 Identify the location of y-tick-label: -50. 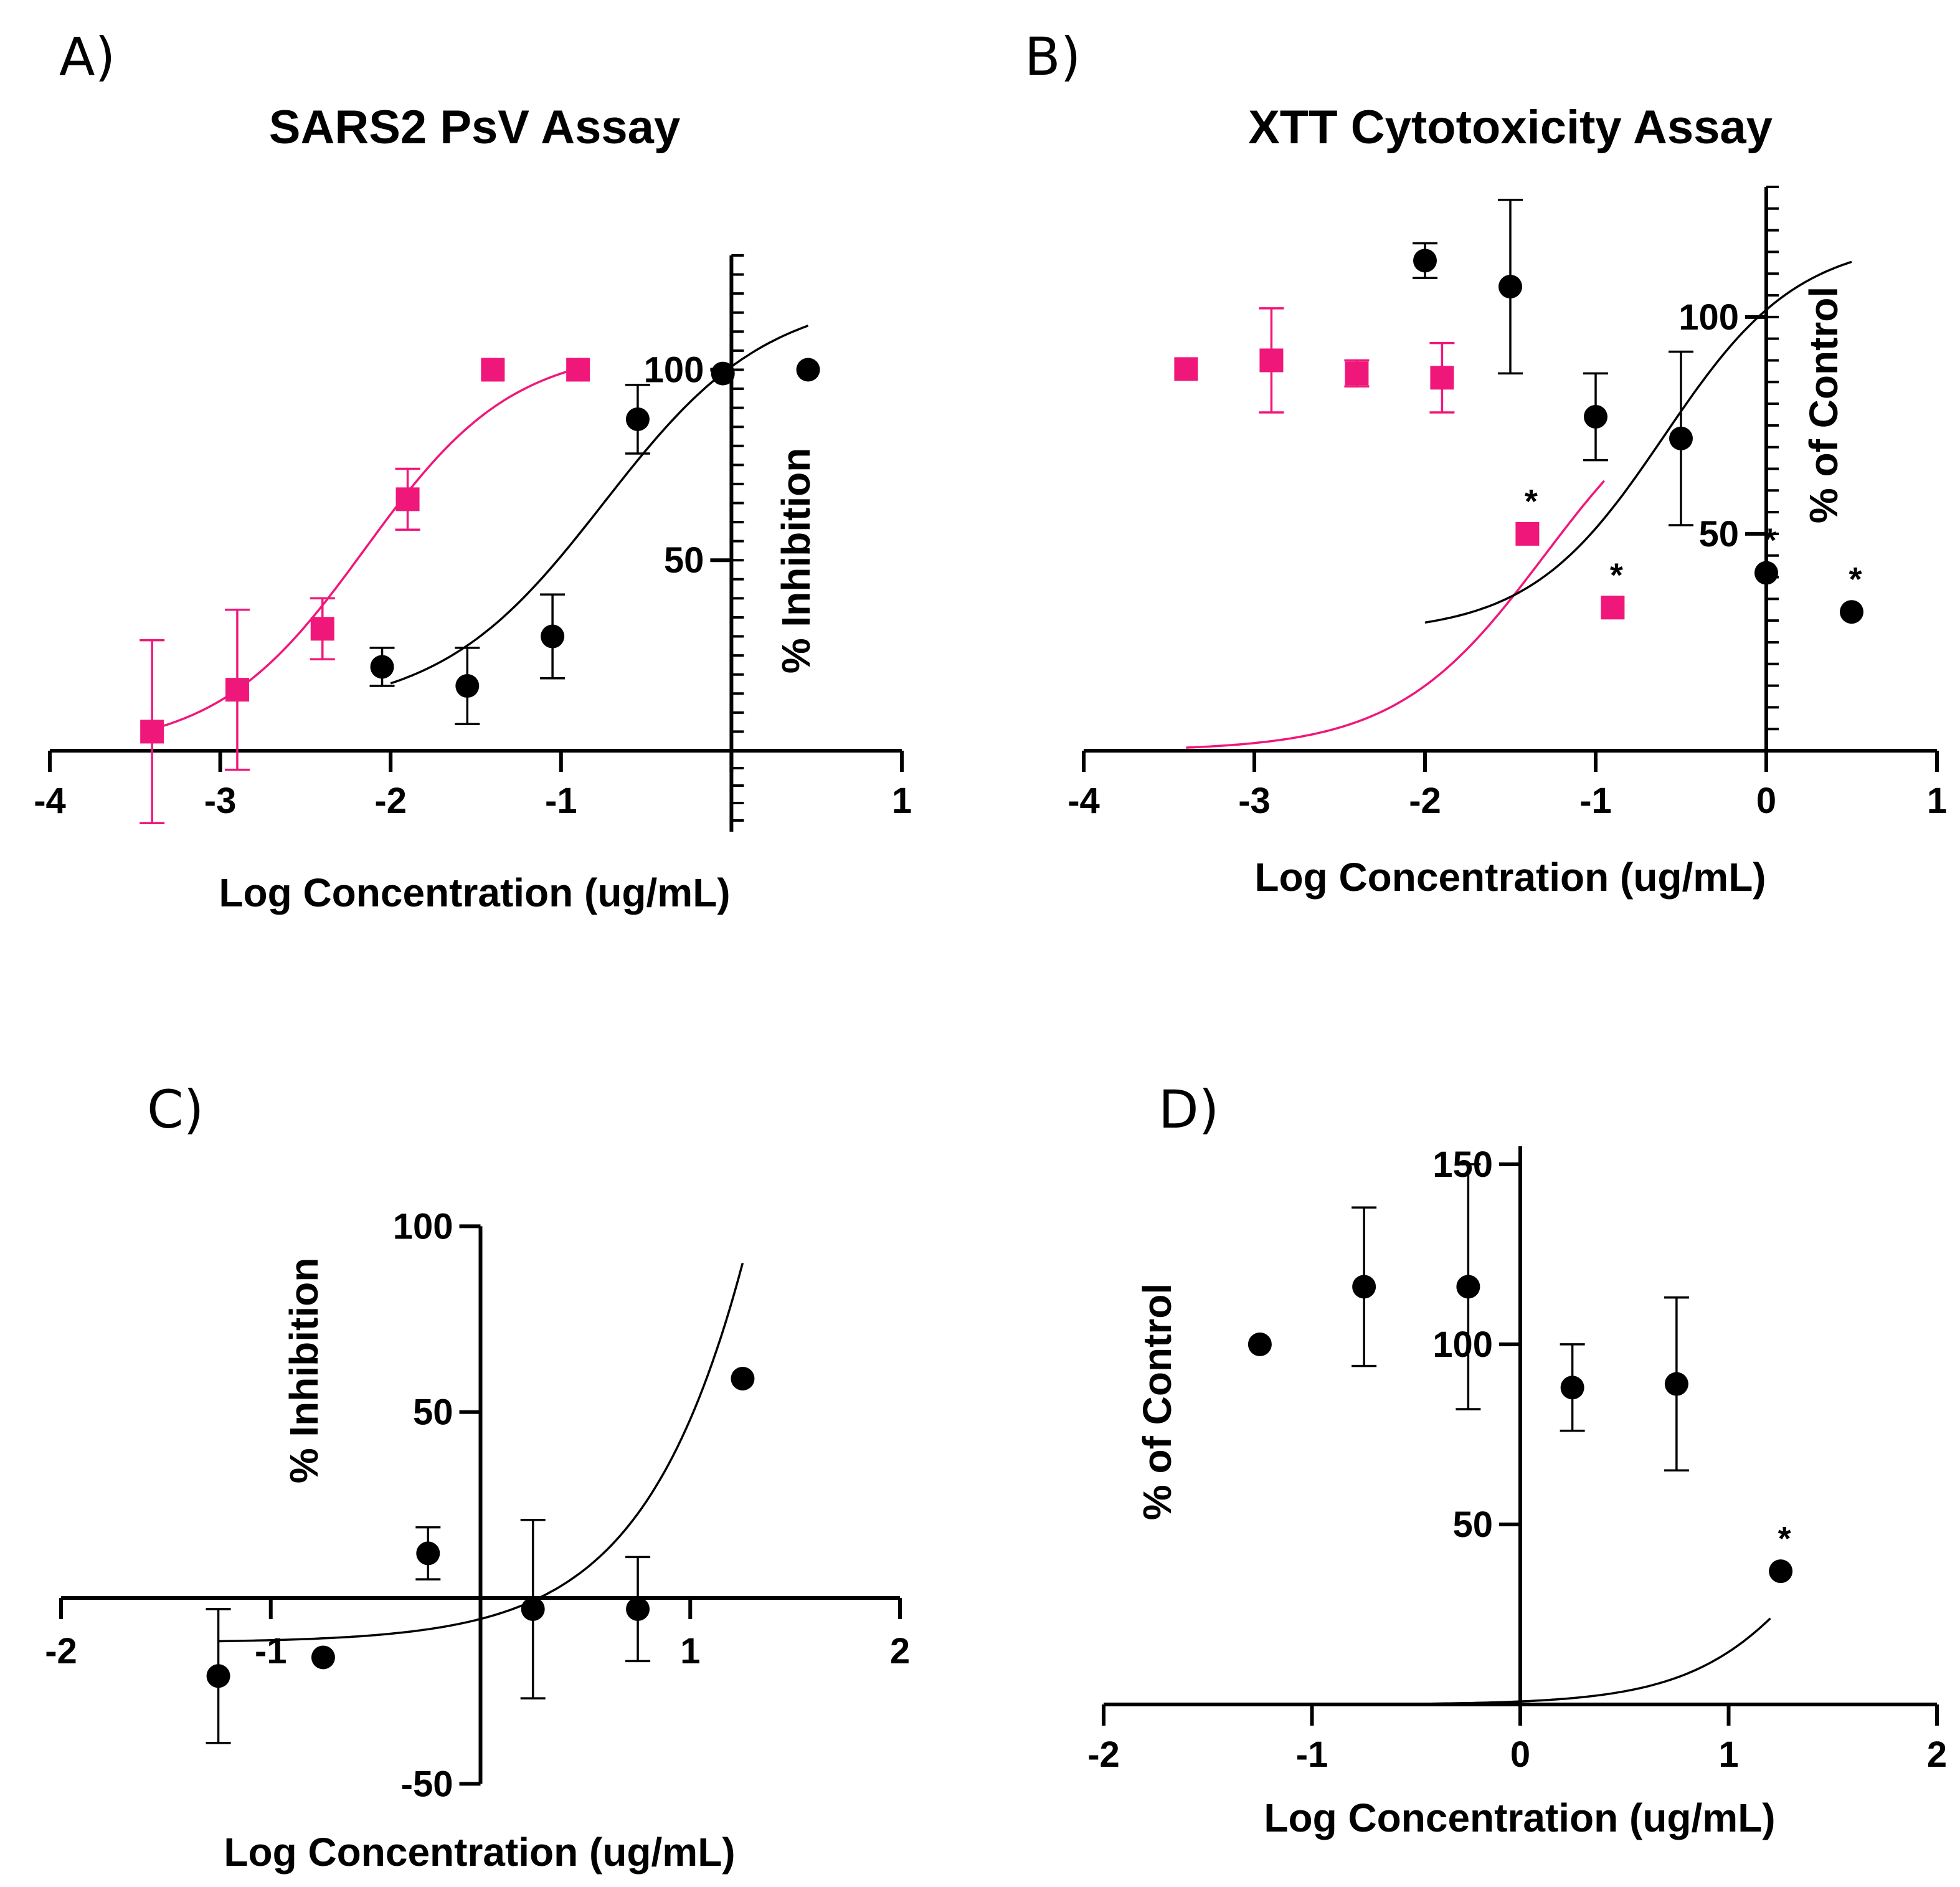
(427, 1784).